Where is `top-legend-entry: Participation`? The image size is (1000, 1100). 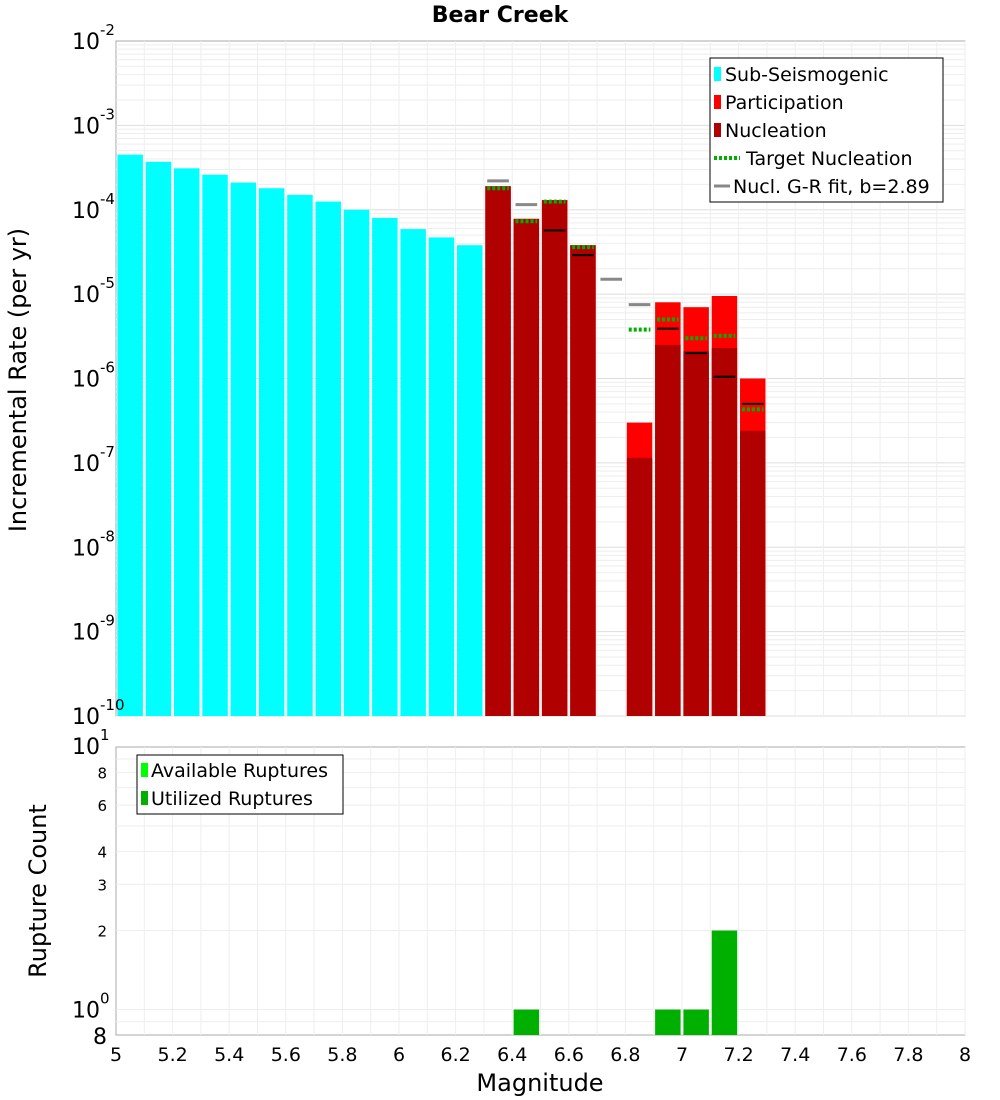
top-legend-entry: Participation is located at coordinates (779, 103).